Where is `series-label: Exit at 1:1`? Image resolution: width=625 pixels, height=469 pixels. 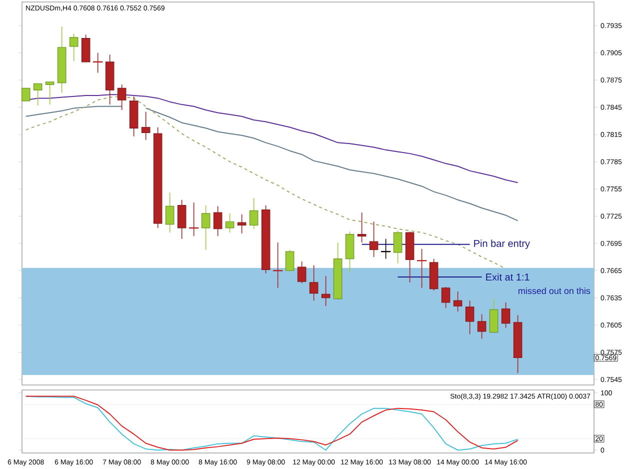
series-label: Exit at 1:1 is located at coordinates (508, 277).